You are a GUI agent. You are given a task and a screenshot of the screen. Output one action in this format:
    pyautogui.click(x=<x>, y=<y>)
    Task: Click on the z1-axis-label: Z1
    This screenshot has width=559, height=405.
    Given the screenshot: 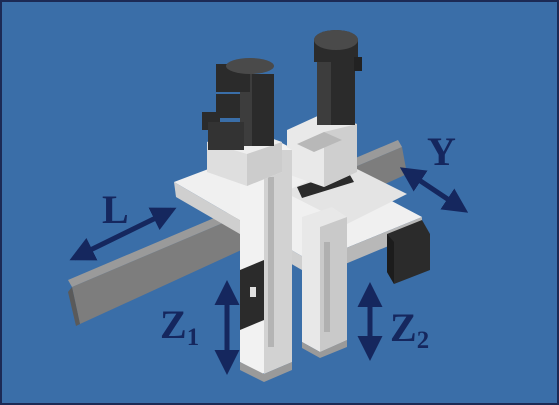 What is the action you would take?
    pyautogui.click(x=180, y=326)
    